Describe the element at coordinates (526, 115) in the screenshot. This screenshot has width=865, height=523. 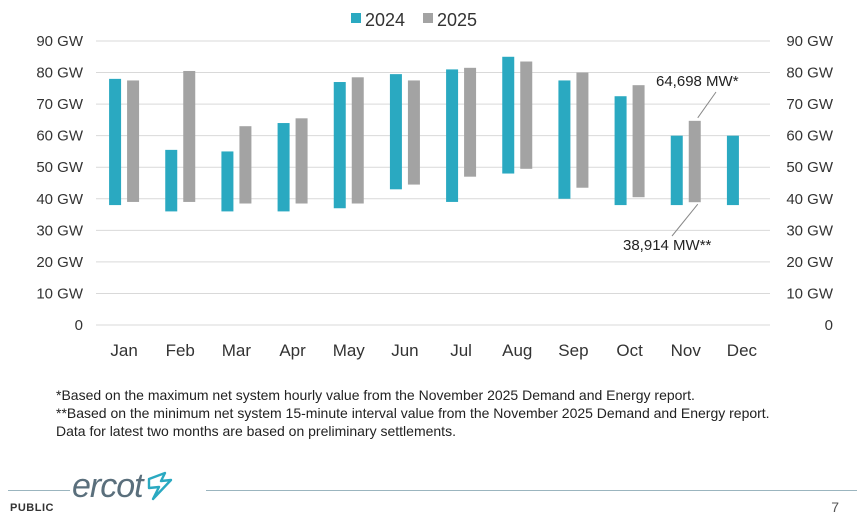
I see `bar-2025-aug` at that location.